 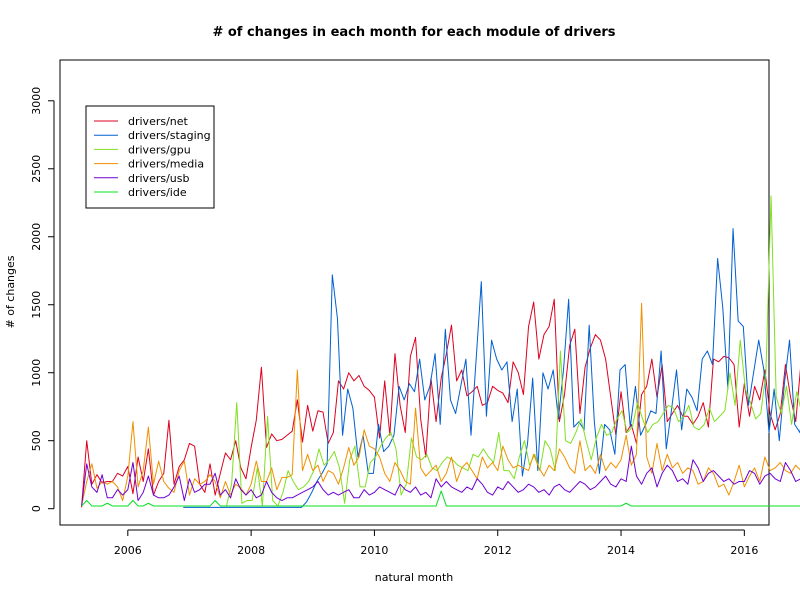 What do you see at coordinates (374, 550) in the screenshot?
I see `x-tick-label: 2010` at bounding box center [374, 550].